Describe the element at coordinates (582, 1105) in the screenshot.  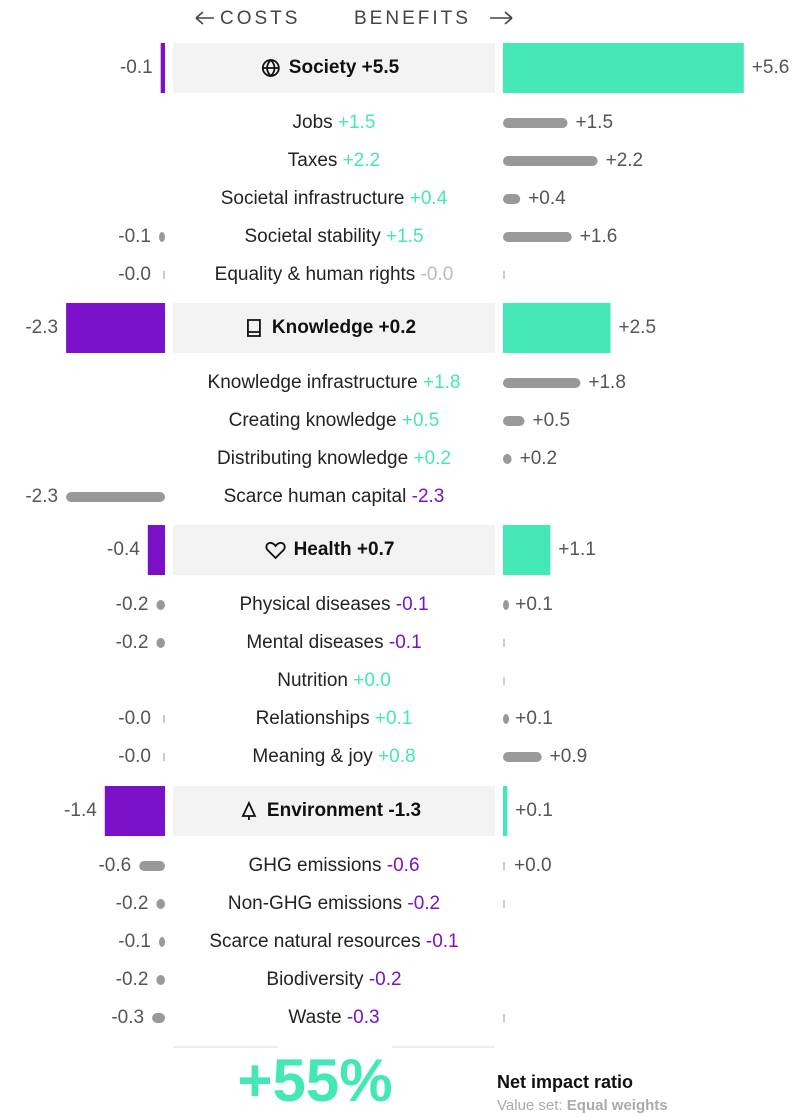
I see `value-set: Value set: Equal weights` at that location.